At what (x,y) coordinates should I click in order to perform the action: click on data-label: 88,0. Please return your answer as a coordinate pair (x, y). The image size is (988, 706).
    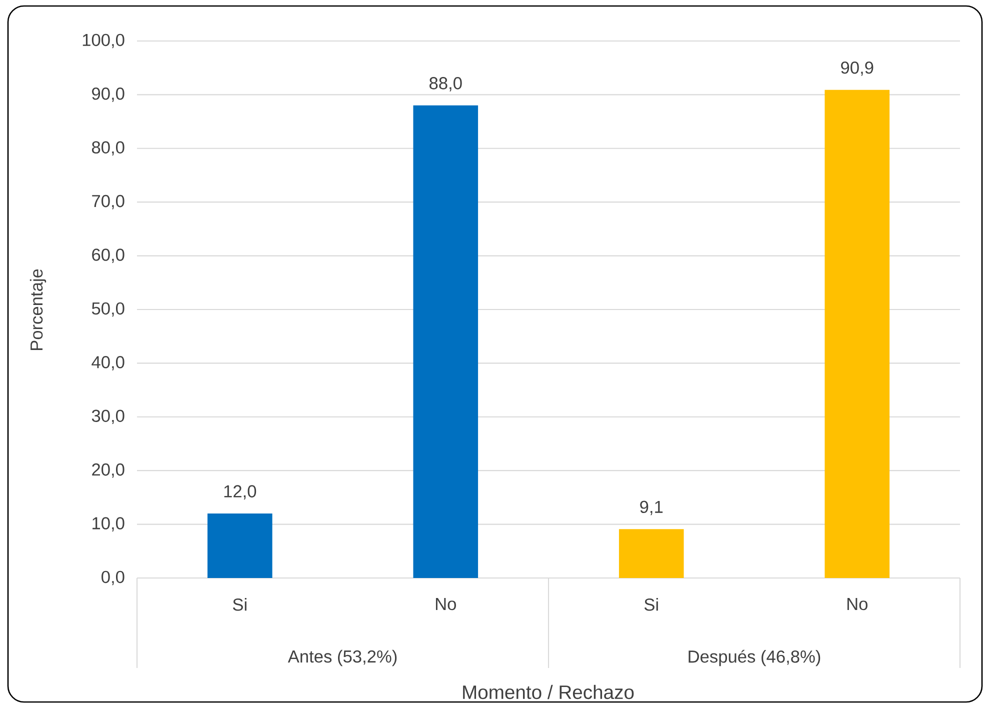
    Looking at the image, I should click on (446, 84).